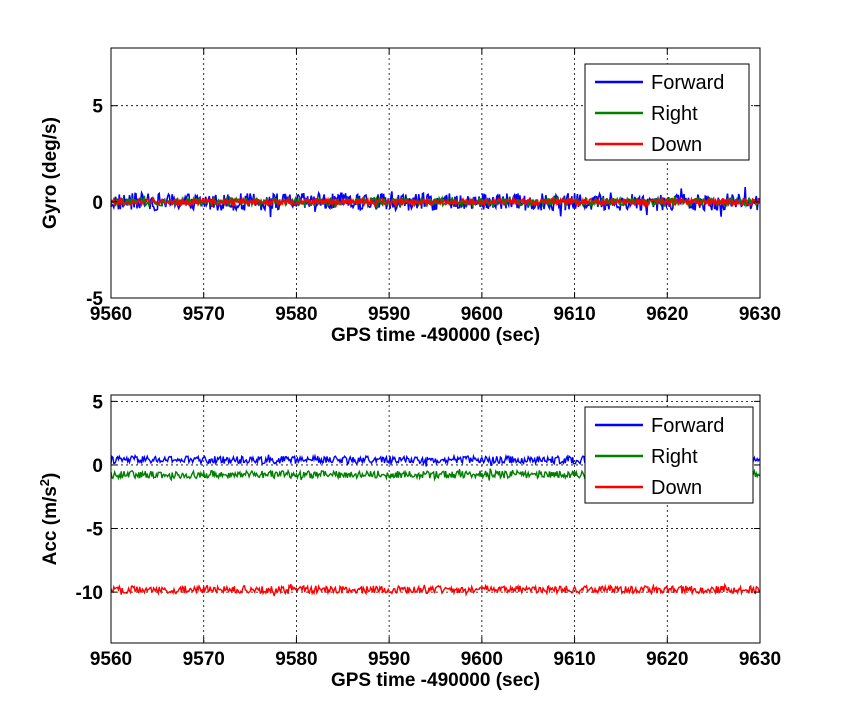  Describe the element at coordinates (49, 519) in the screenshot. I see `y-axis-label: Acc (m/s2)` at that location.